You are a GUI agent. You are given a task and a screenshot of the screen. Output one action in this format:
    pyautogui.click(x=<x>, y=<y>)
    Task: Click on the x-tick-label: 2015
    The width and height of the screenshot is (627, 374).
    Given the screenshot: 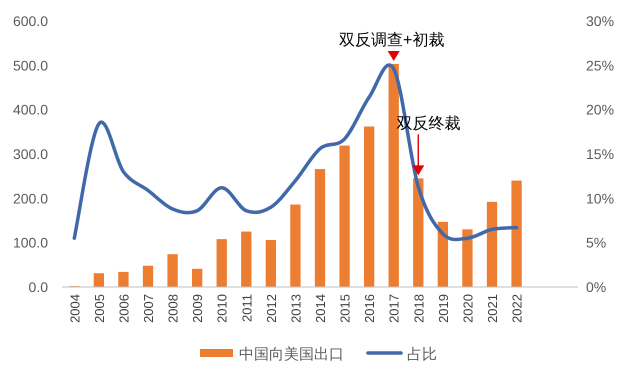 What is the action you would take?
    pyautogui.click(x=345, y=308)
    